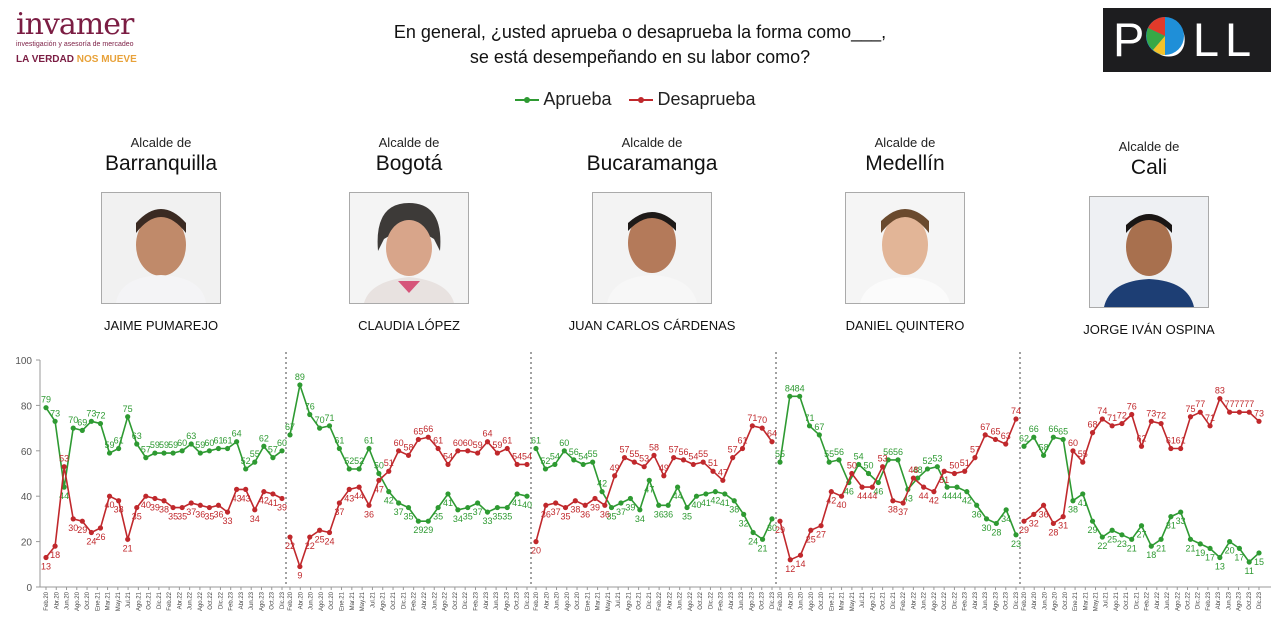 This screenshot has width=1271, height=618. What do you see at coordinates (228, 521) in the screenshot?
I see `disapprove-data-label: 33` at bounding box center [228, 521].